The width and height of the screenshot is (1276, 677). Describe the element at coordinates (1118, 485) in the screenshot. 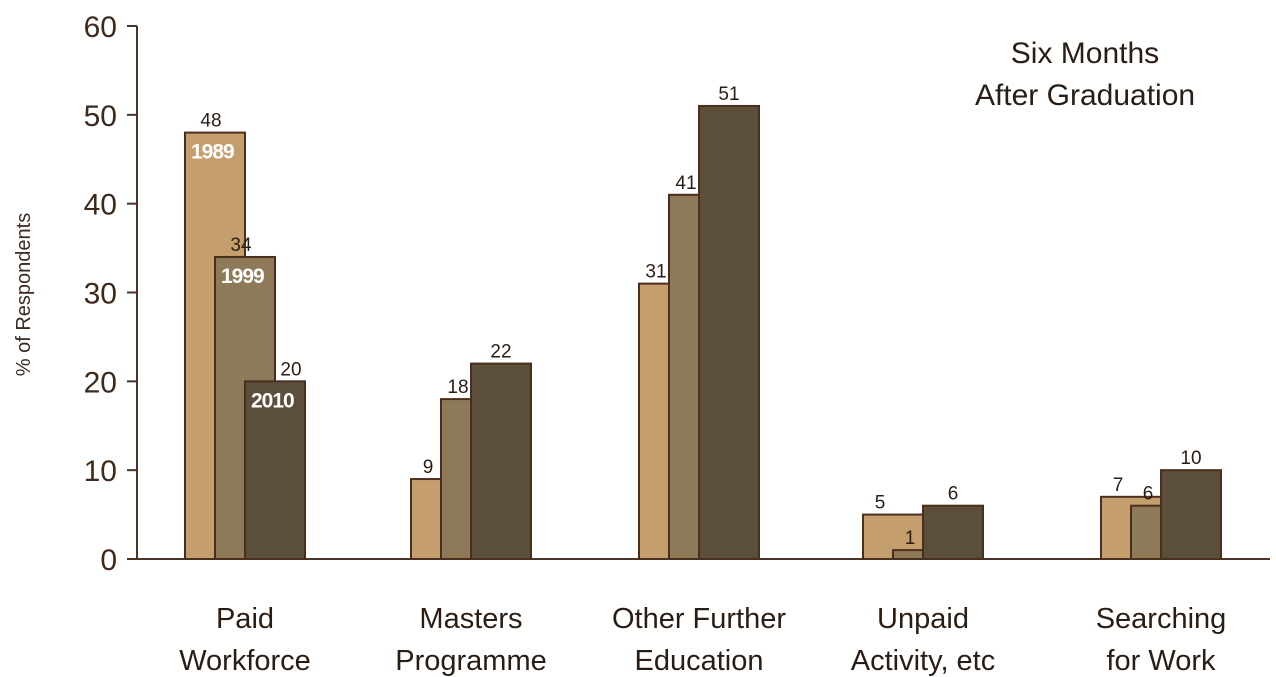

I see `value-label: 7` at that location.